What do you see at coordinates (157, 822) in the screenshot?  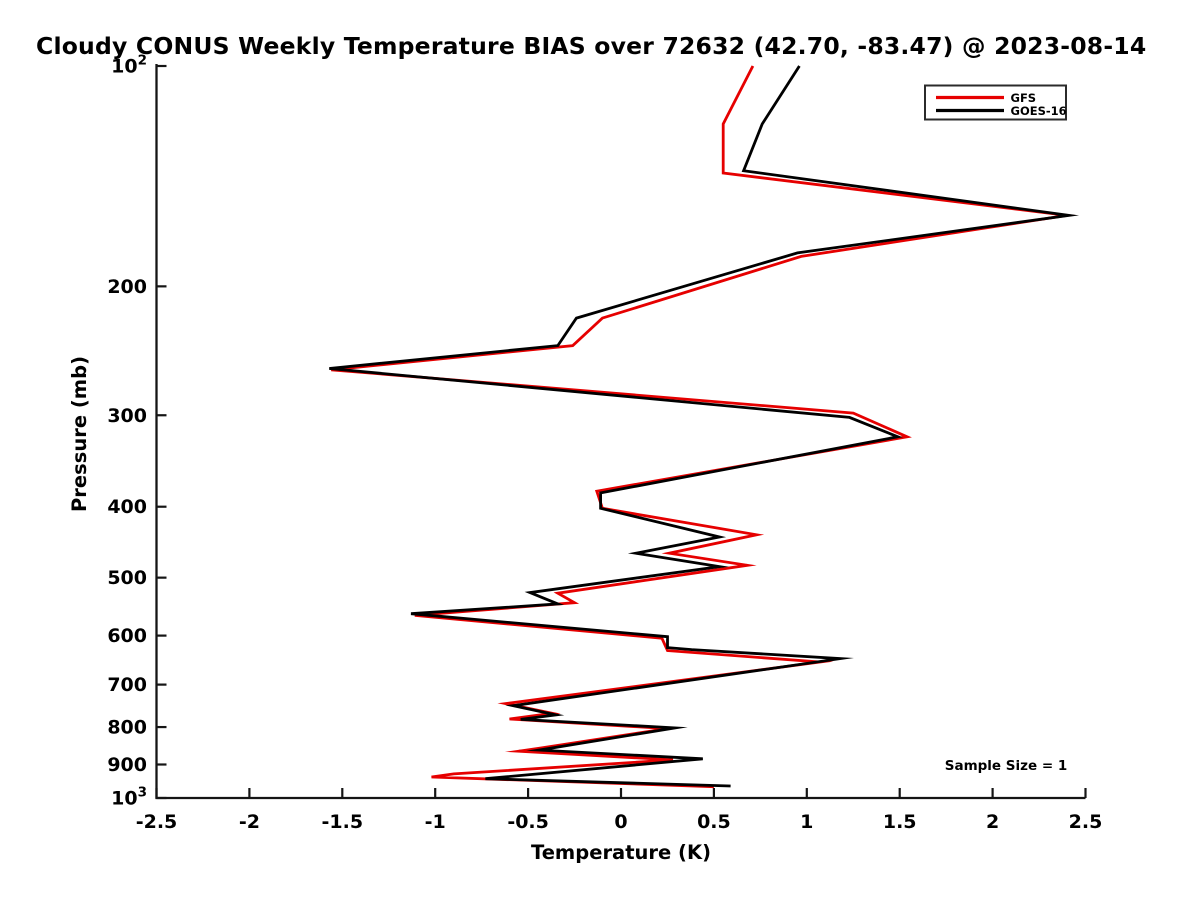 I see `x-tick-label: -2.5` at bounding box center [157, 822].